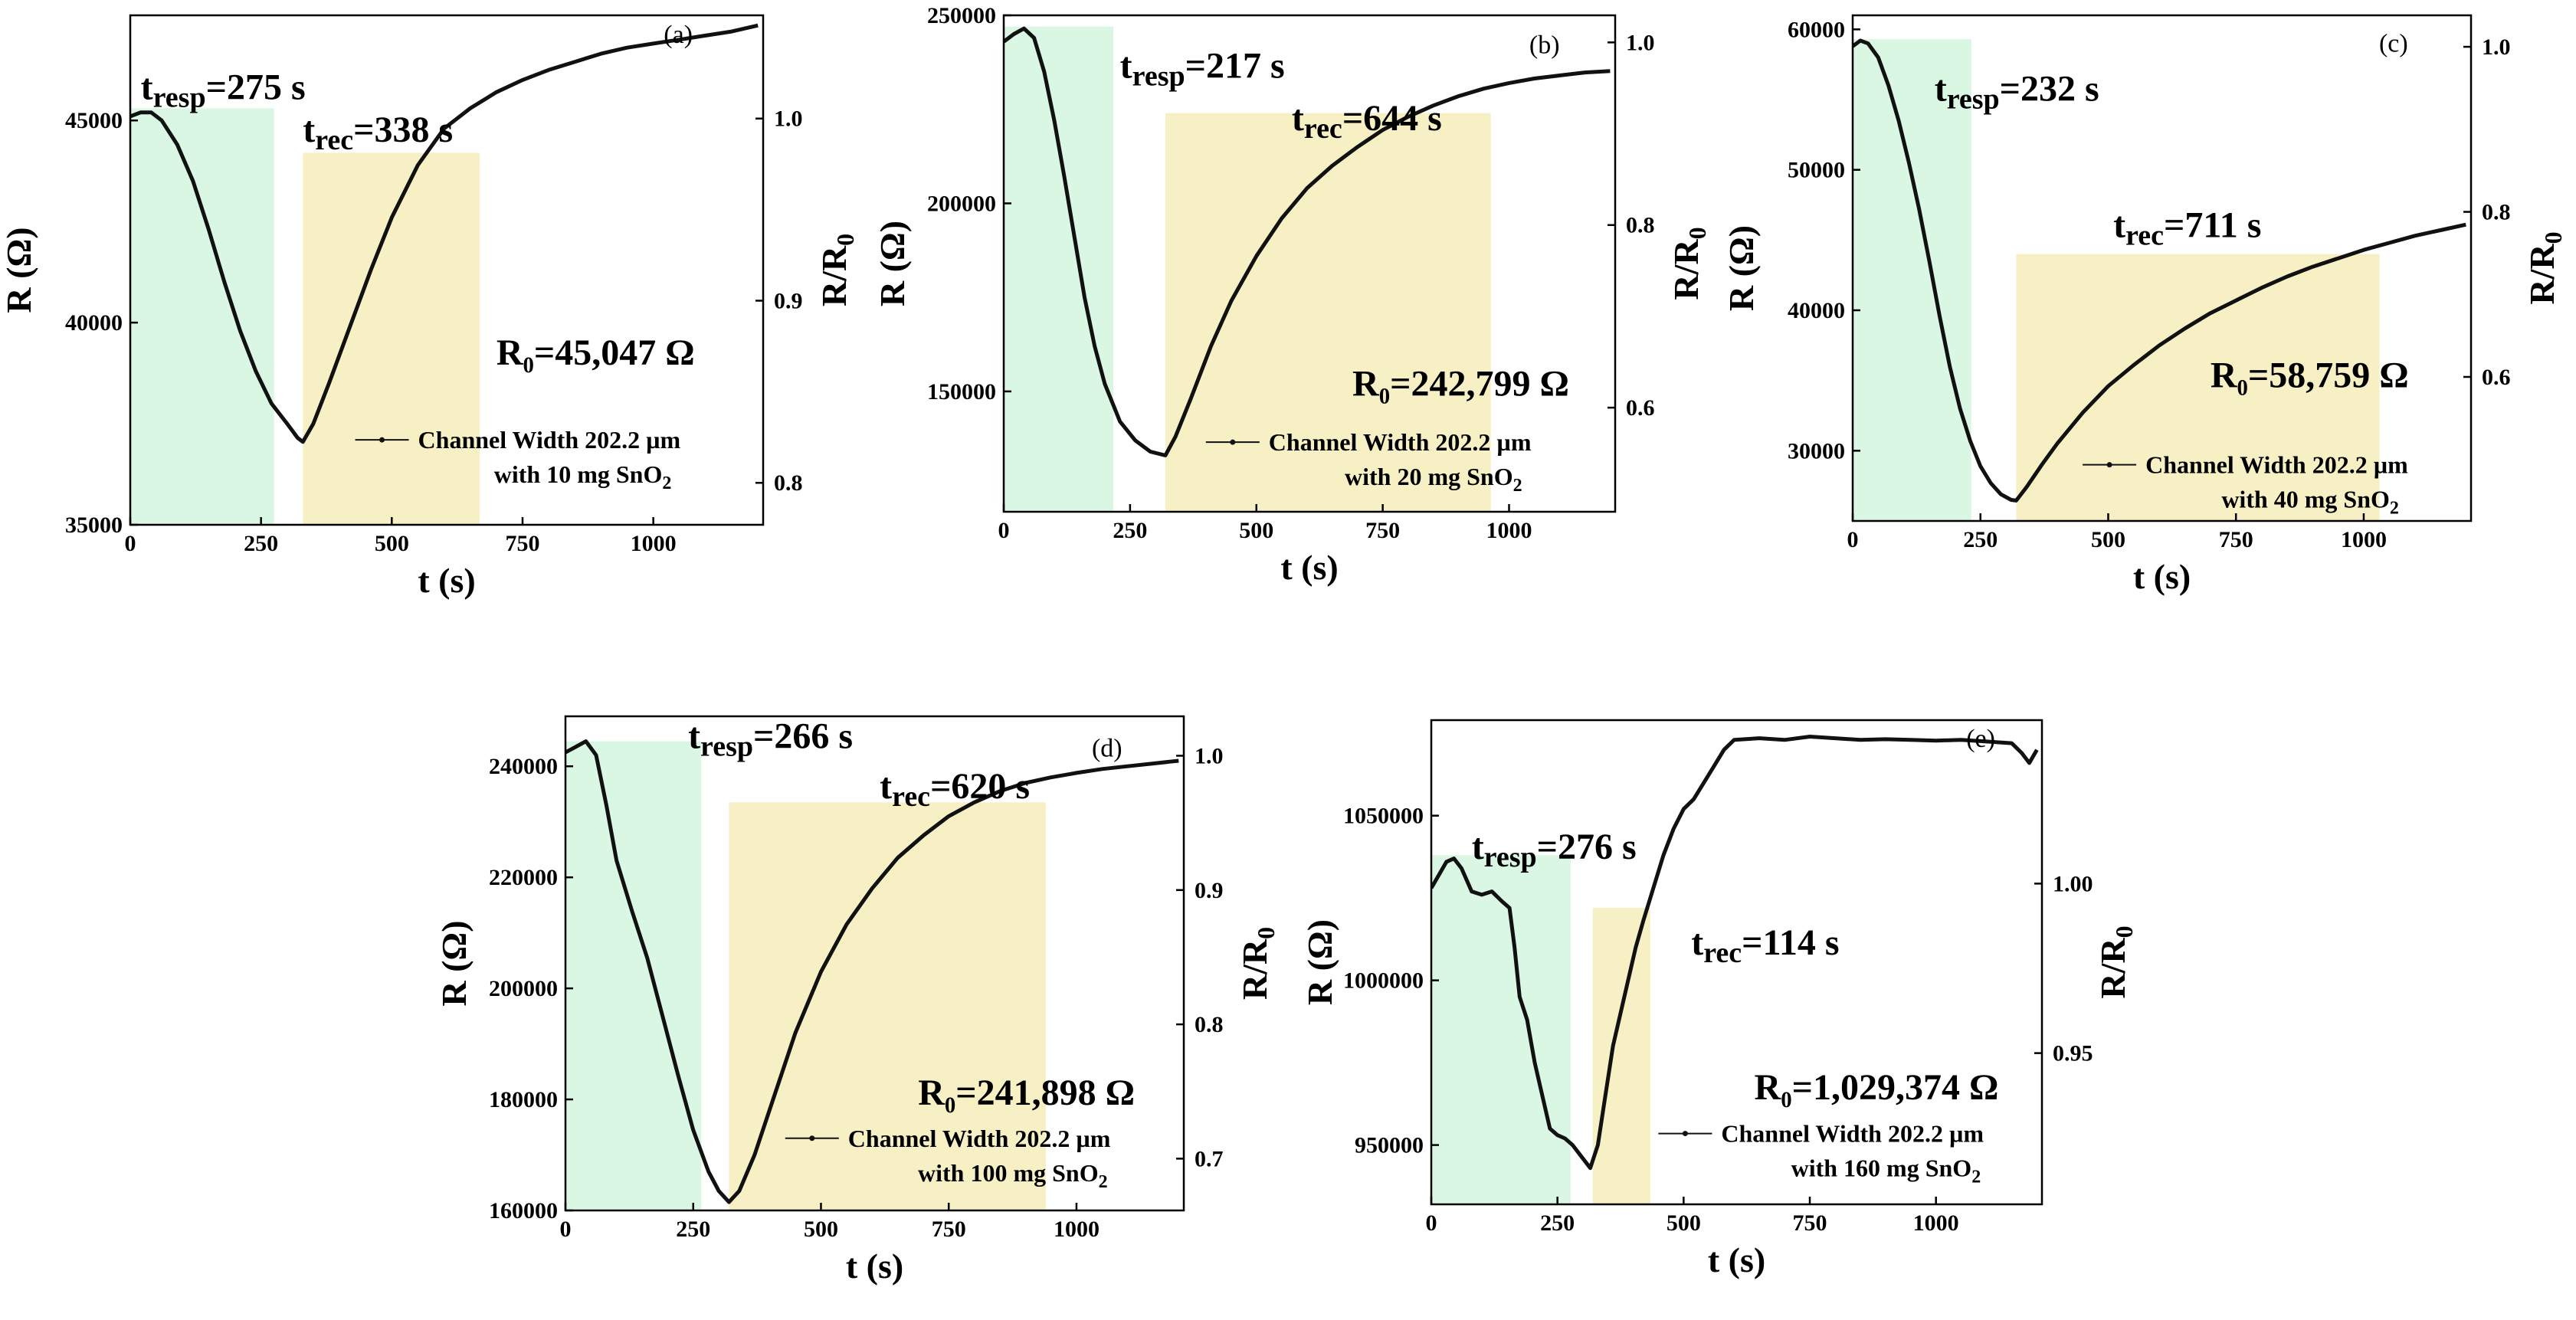 The height and width of the screenshot is (1320, 2576). What do you see at coordinates (1390, 1146) in the screenshot?
I see `y-tick-label: 950000` at bounding box center [1390, 1146].